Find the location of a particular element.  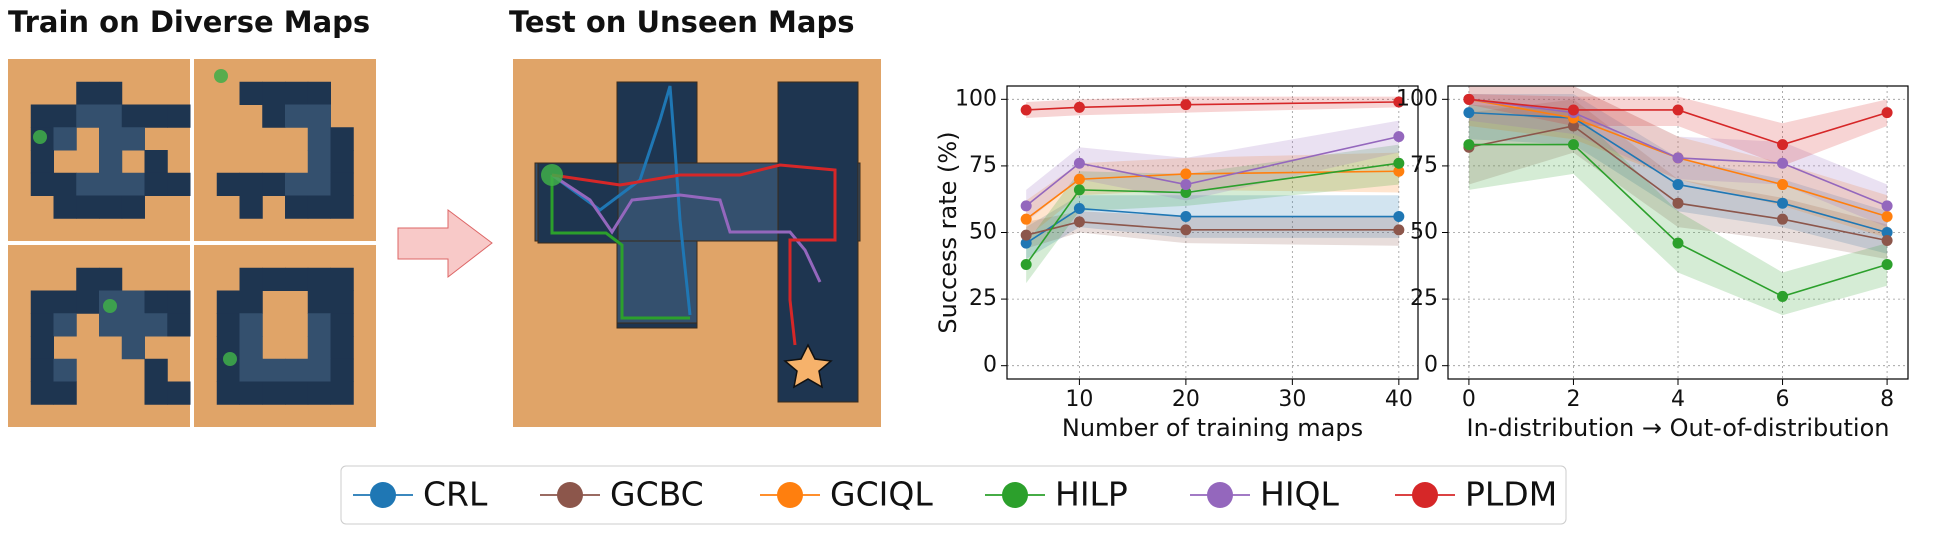

x-tick-label: 4 is located at coordinates (1678, 399).